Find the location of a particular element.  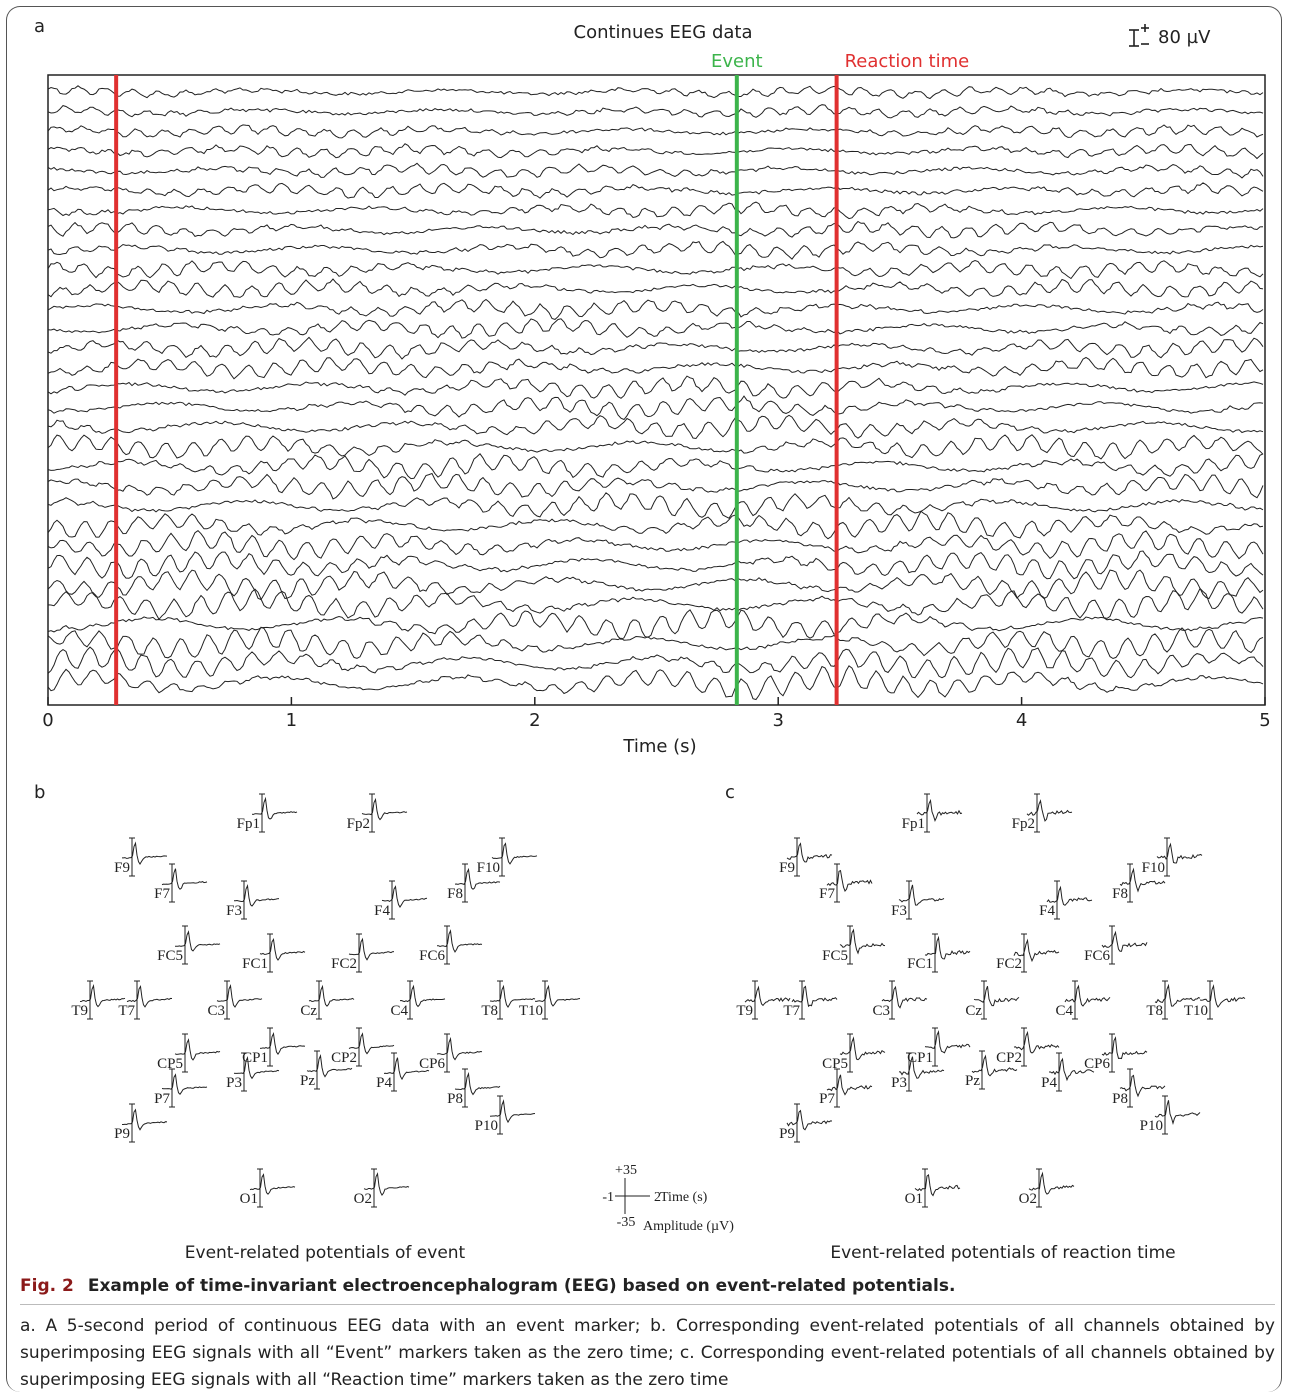

electrode-label: CP6 is located at coordinates (1097, 1064).